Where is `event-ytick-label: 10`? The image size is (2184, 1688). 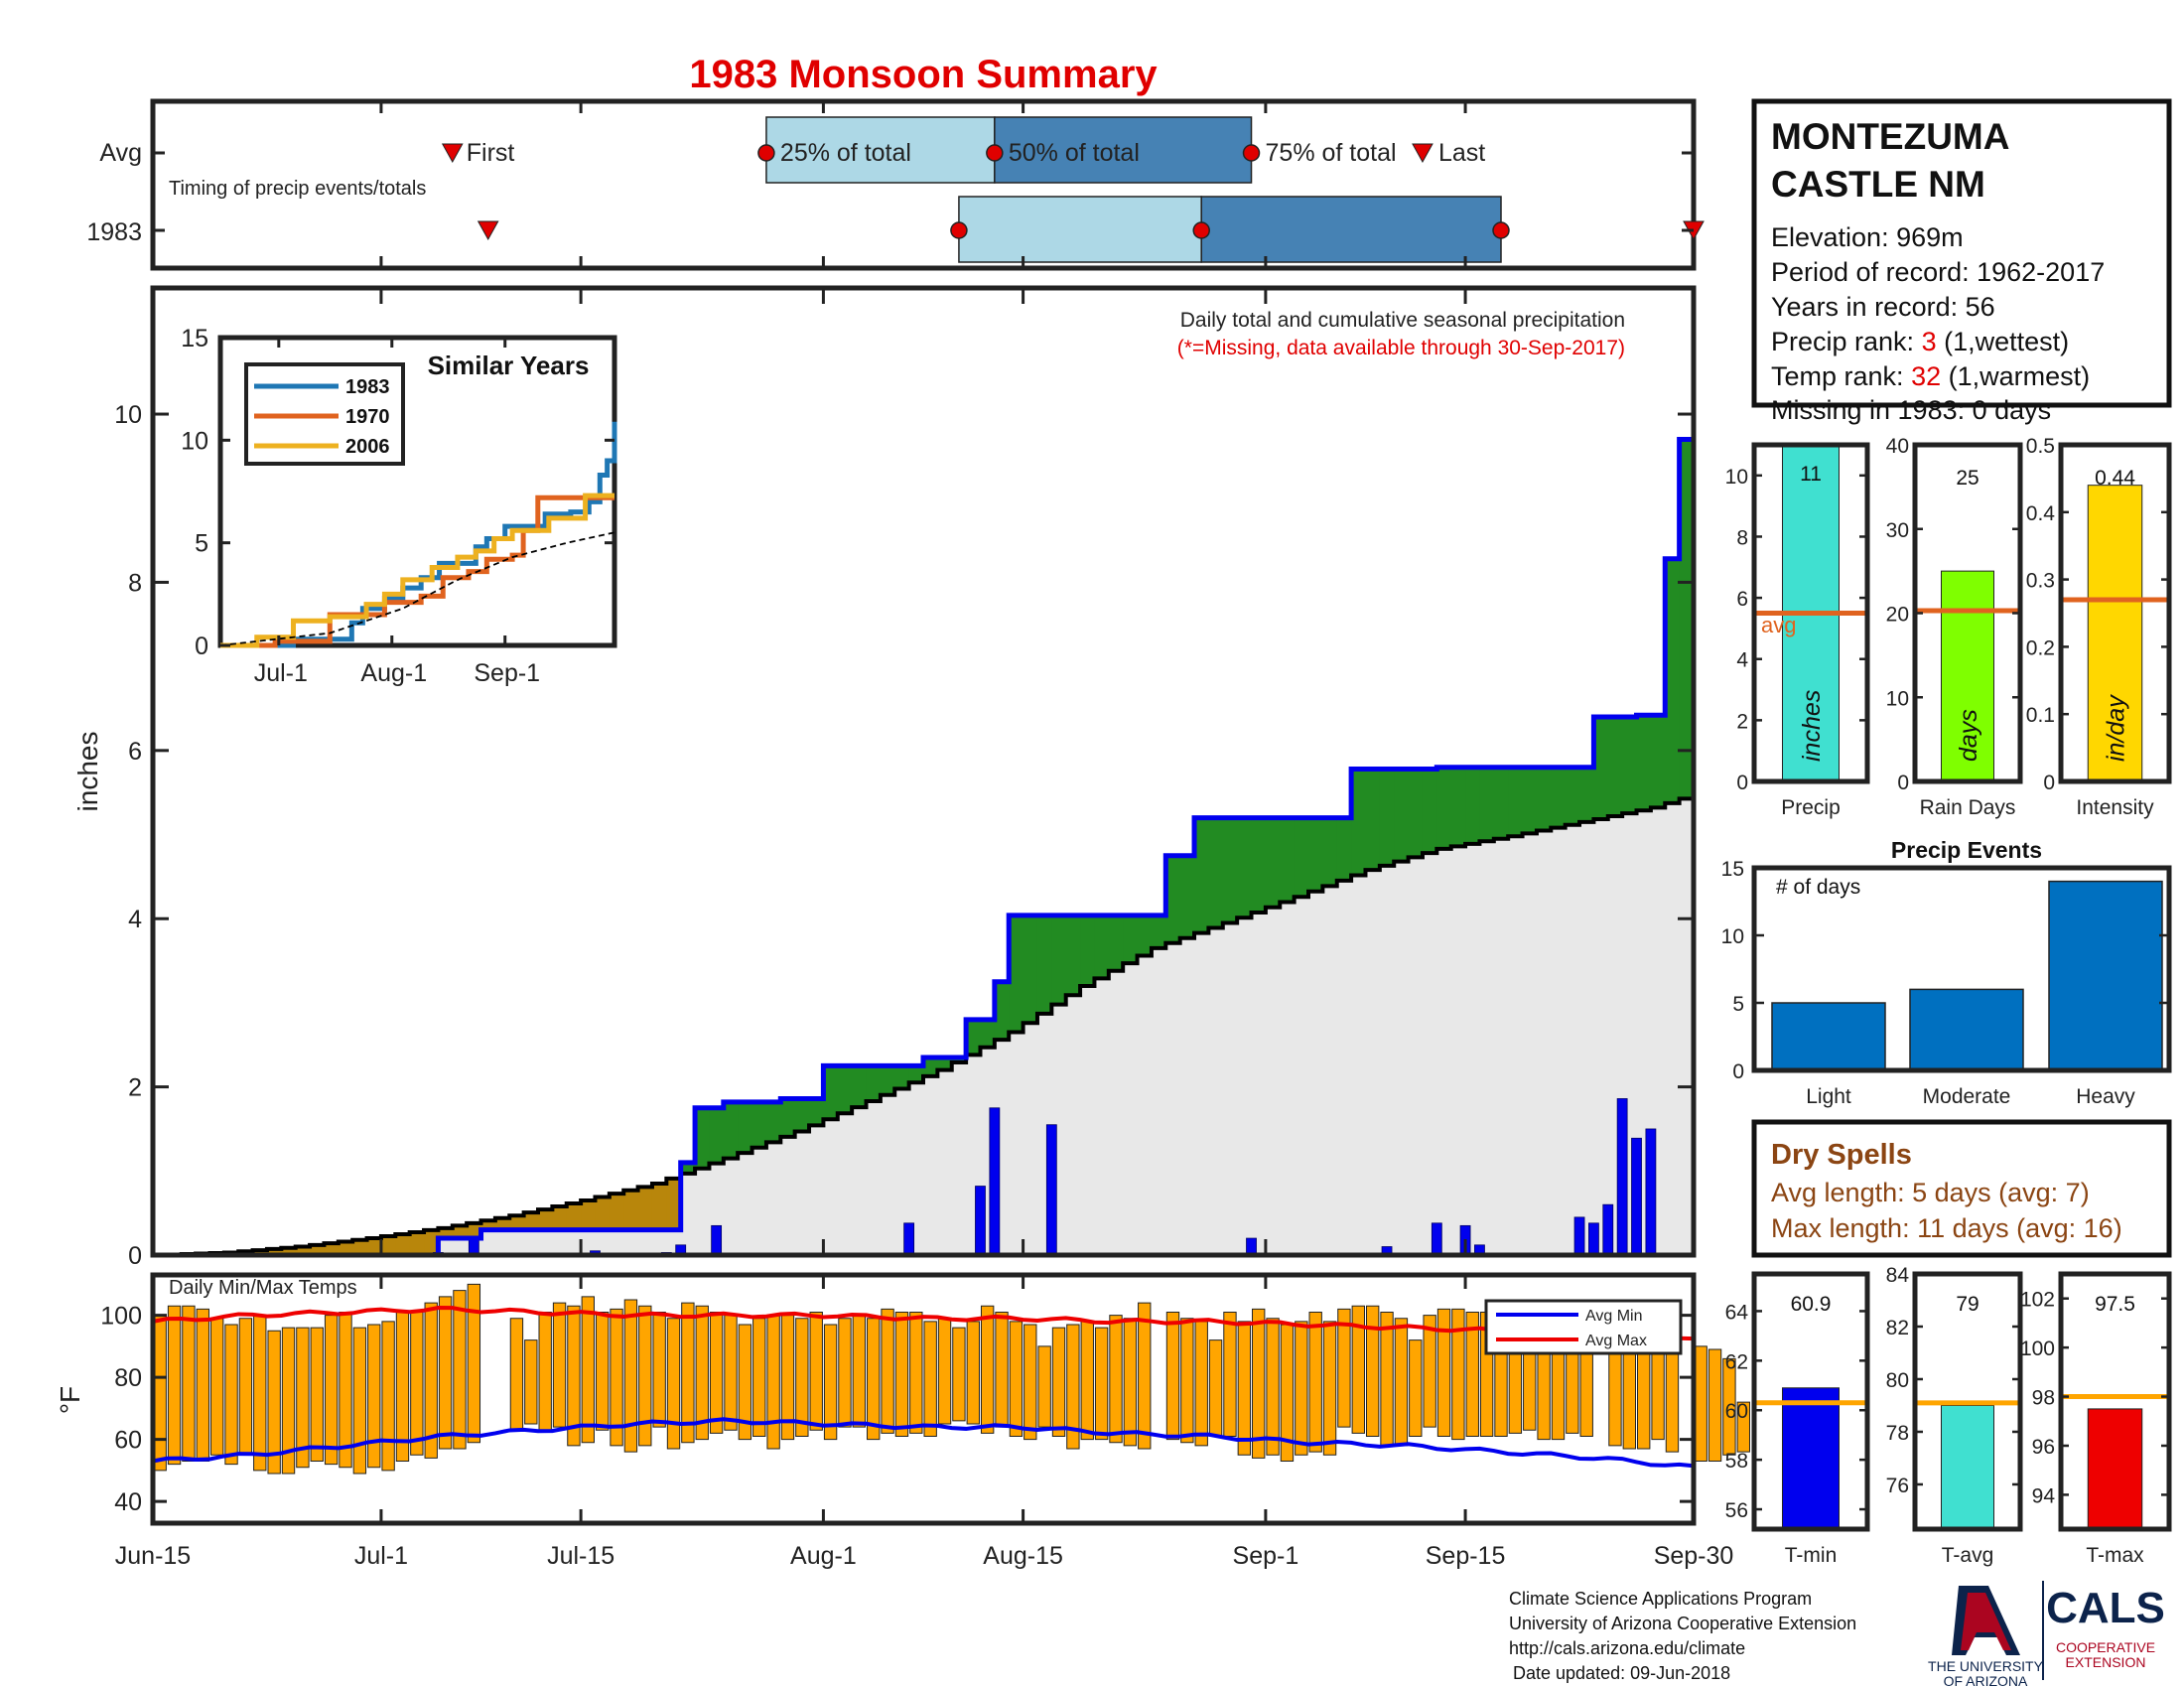
event-ytick-label: 10 is located at coordinates (1732, 936).